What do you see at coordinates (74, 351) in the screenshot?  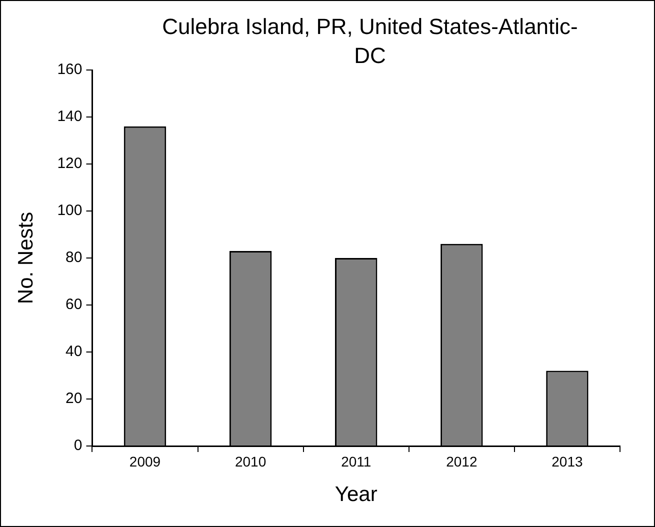 I see `y-tick-label: 40` at bounding box center [74, 351].